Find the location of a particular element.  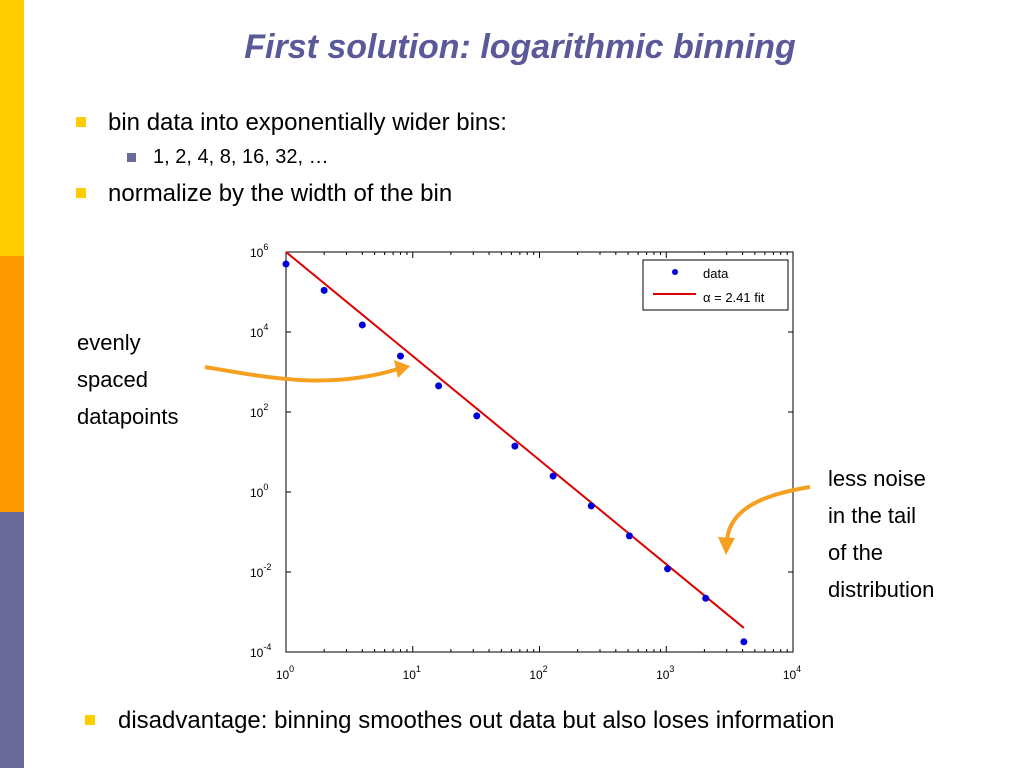

sidebar-decoration is located at coordinates (12, 384).